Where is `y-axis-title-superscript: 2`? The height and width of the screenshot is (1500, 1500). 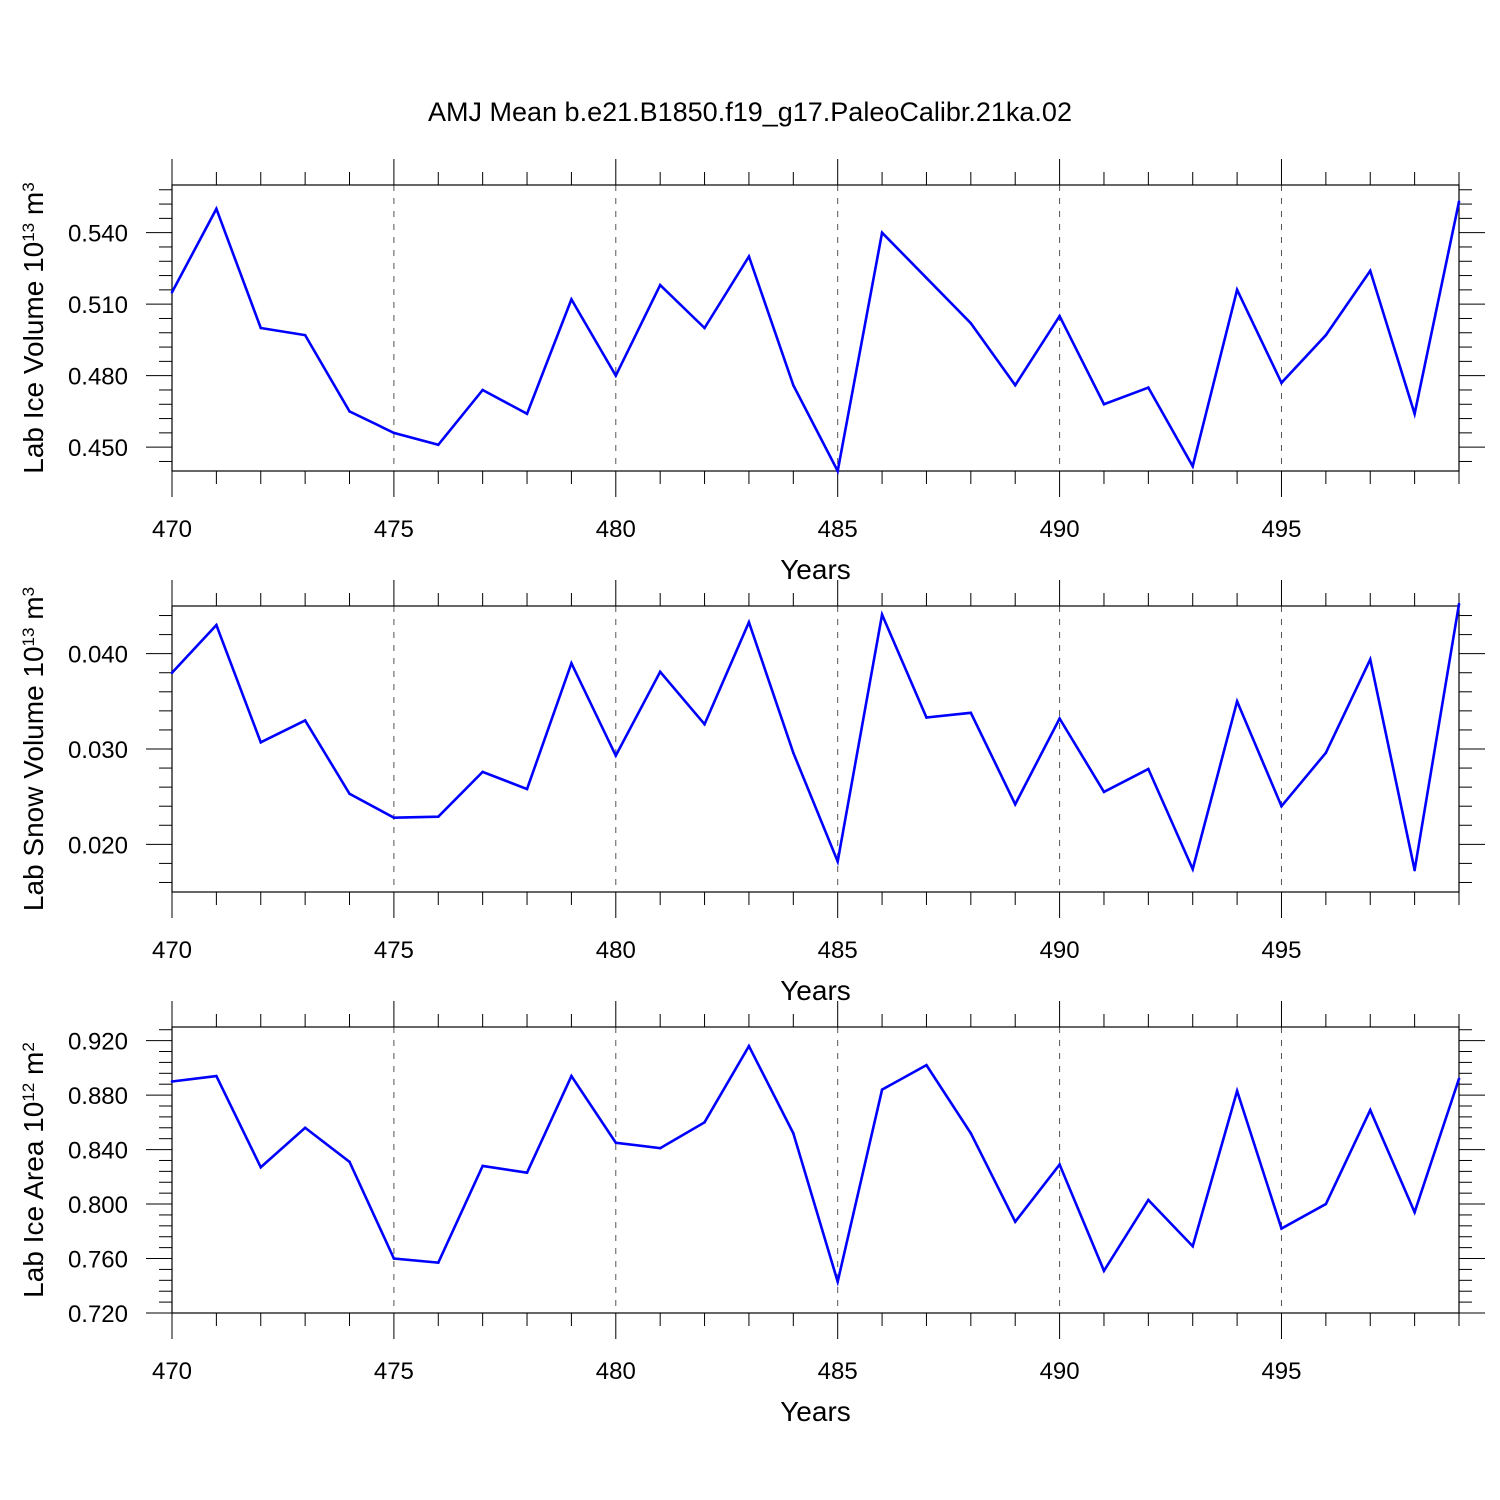 y-axis-title-superscript: 2 is located at coordinates (28, 1046).